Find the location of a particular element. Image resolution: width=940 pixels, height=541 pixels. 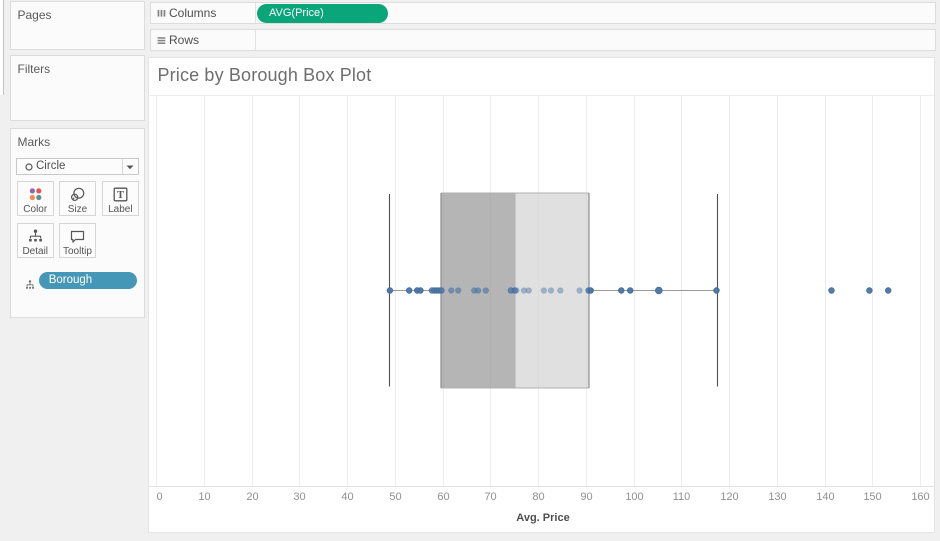

svg-text: 90 is located at coordinates (586, 497).